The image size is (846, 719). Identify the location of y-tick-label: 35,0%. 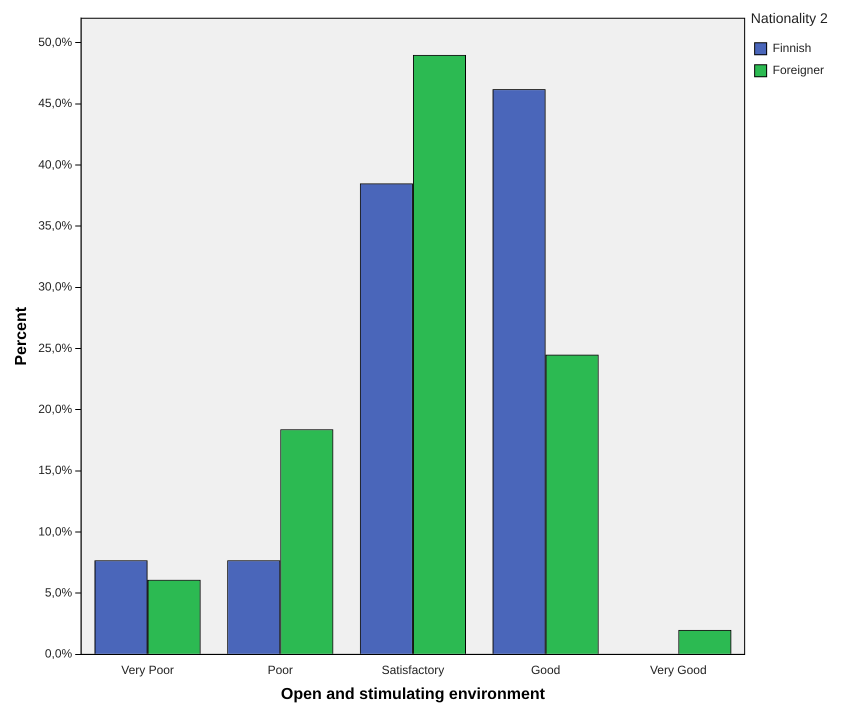
(55, 225).